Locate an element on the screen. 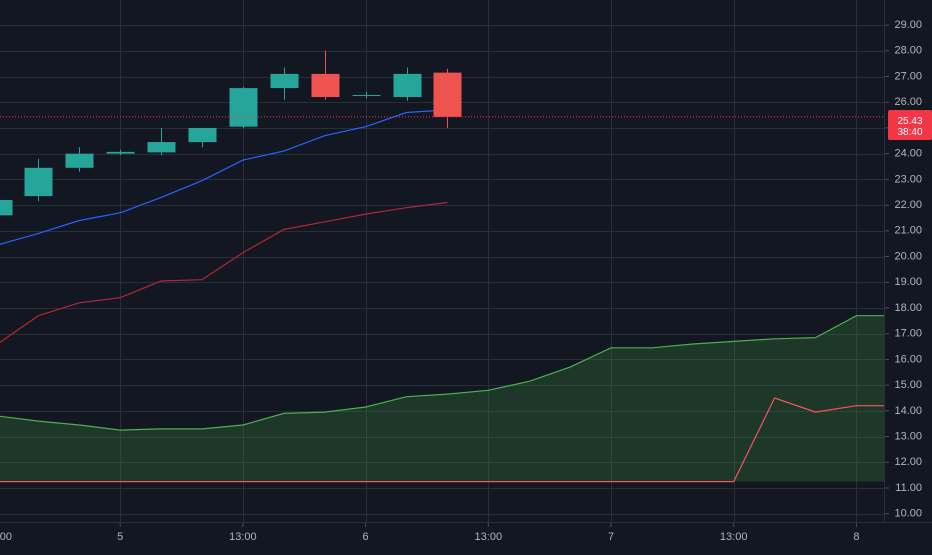 The height and width of the screenshot is (555, 932). y-tick-label: 13.00 is located at coordinates (908, 436).